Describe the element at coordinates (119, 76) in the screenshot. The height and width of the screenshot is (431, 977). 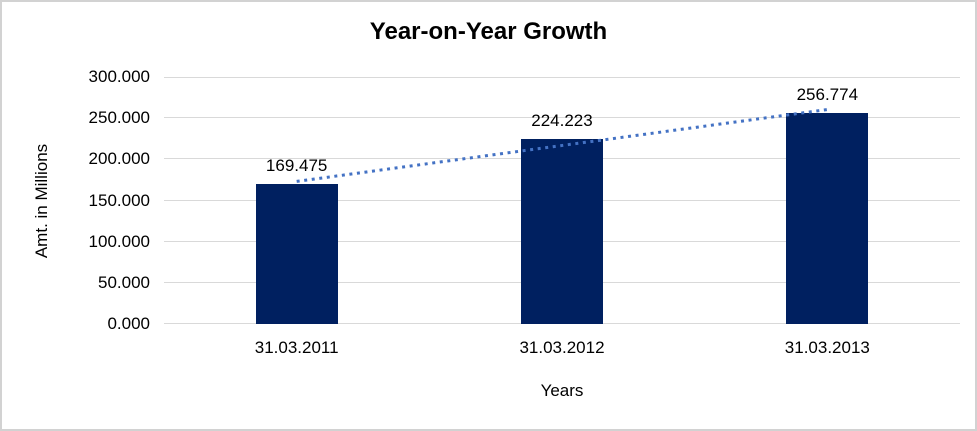
I see `y-tick-label: 300.000` at that location.